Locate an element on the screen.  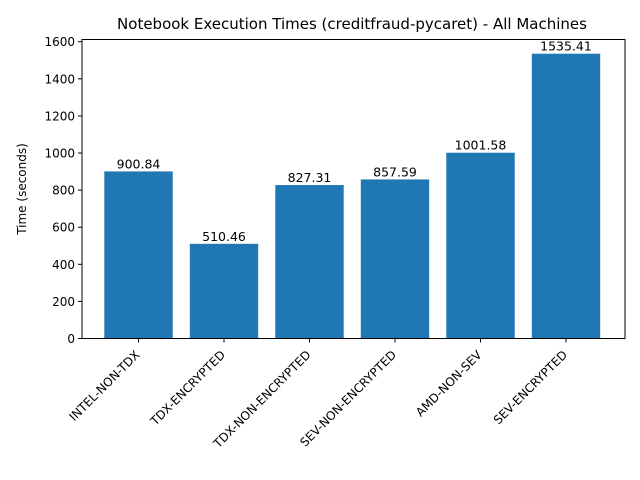
y-tick-label-400: 400 is located at coordinates (63, 265).